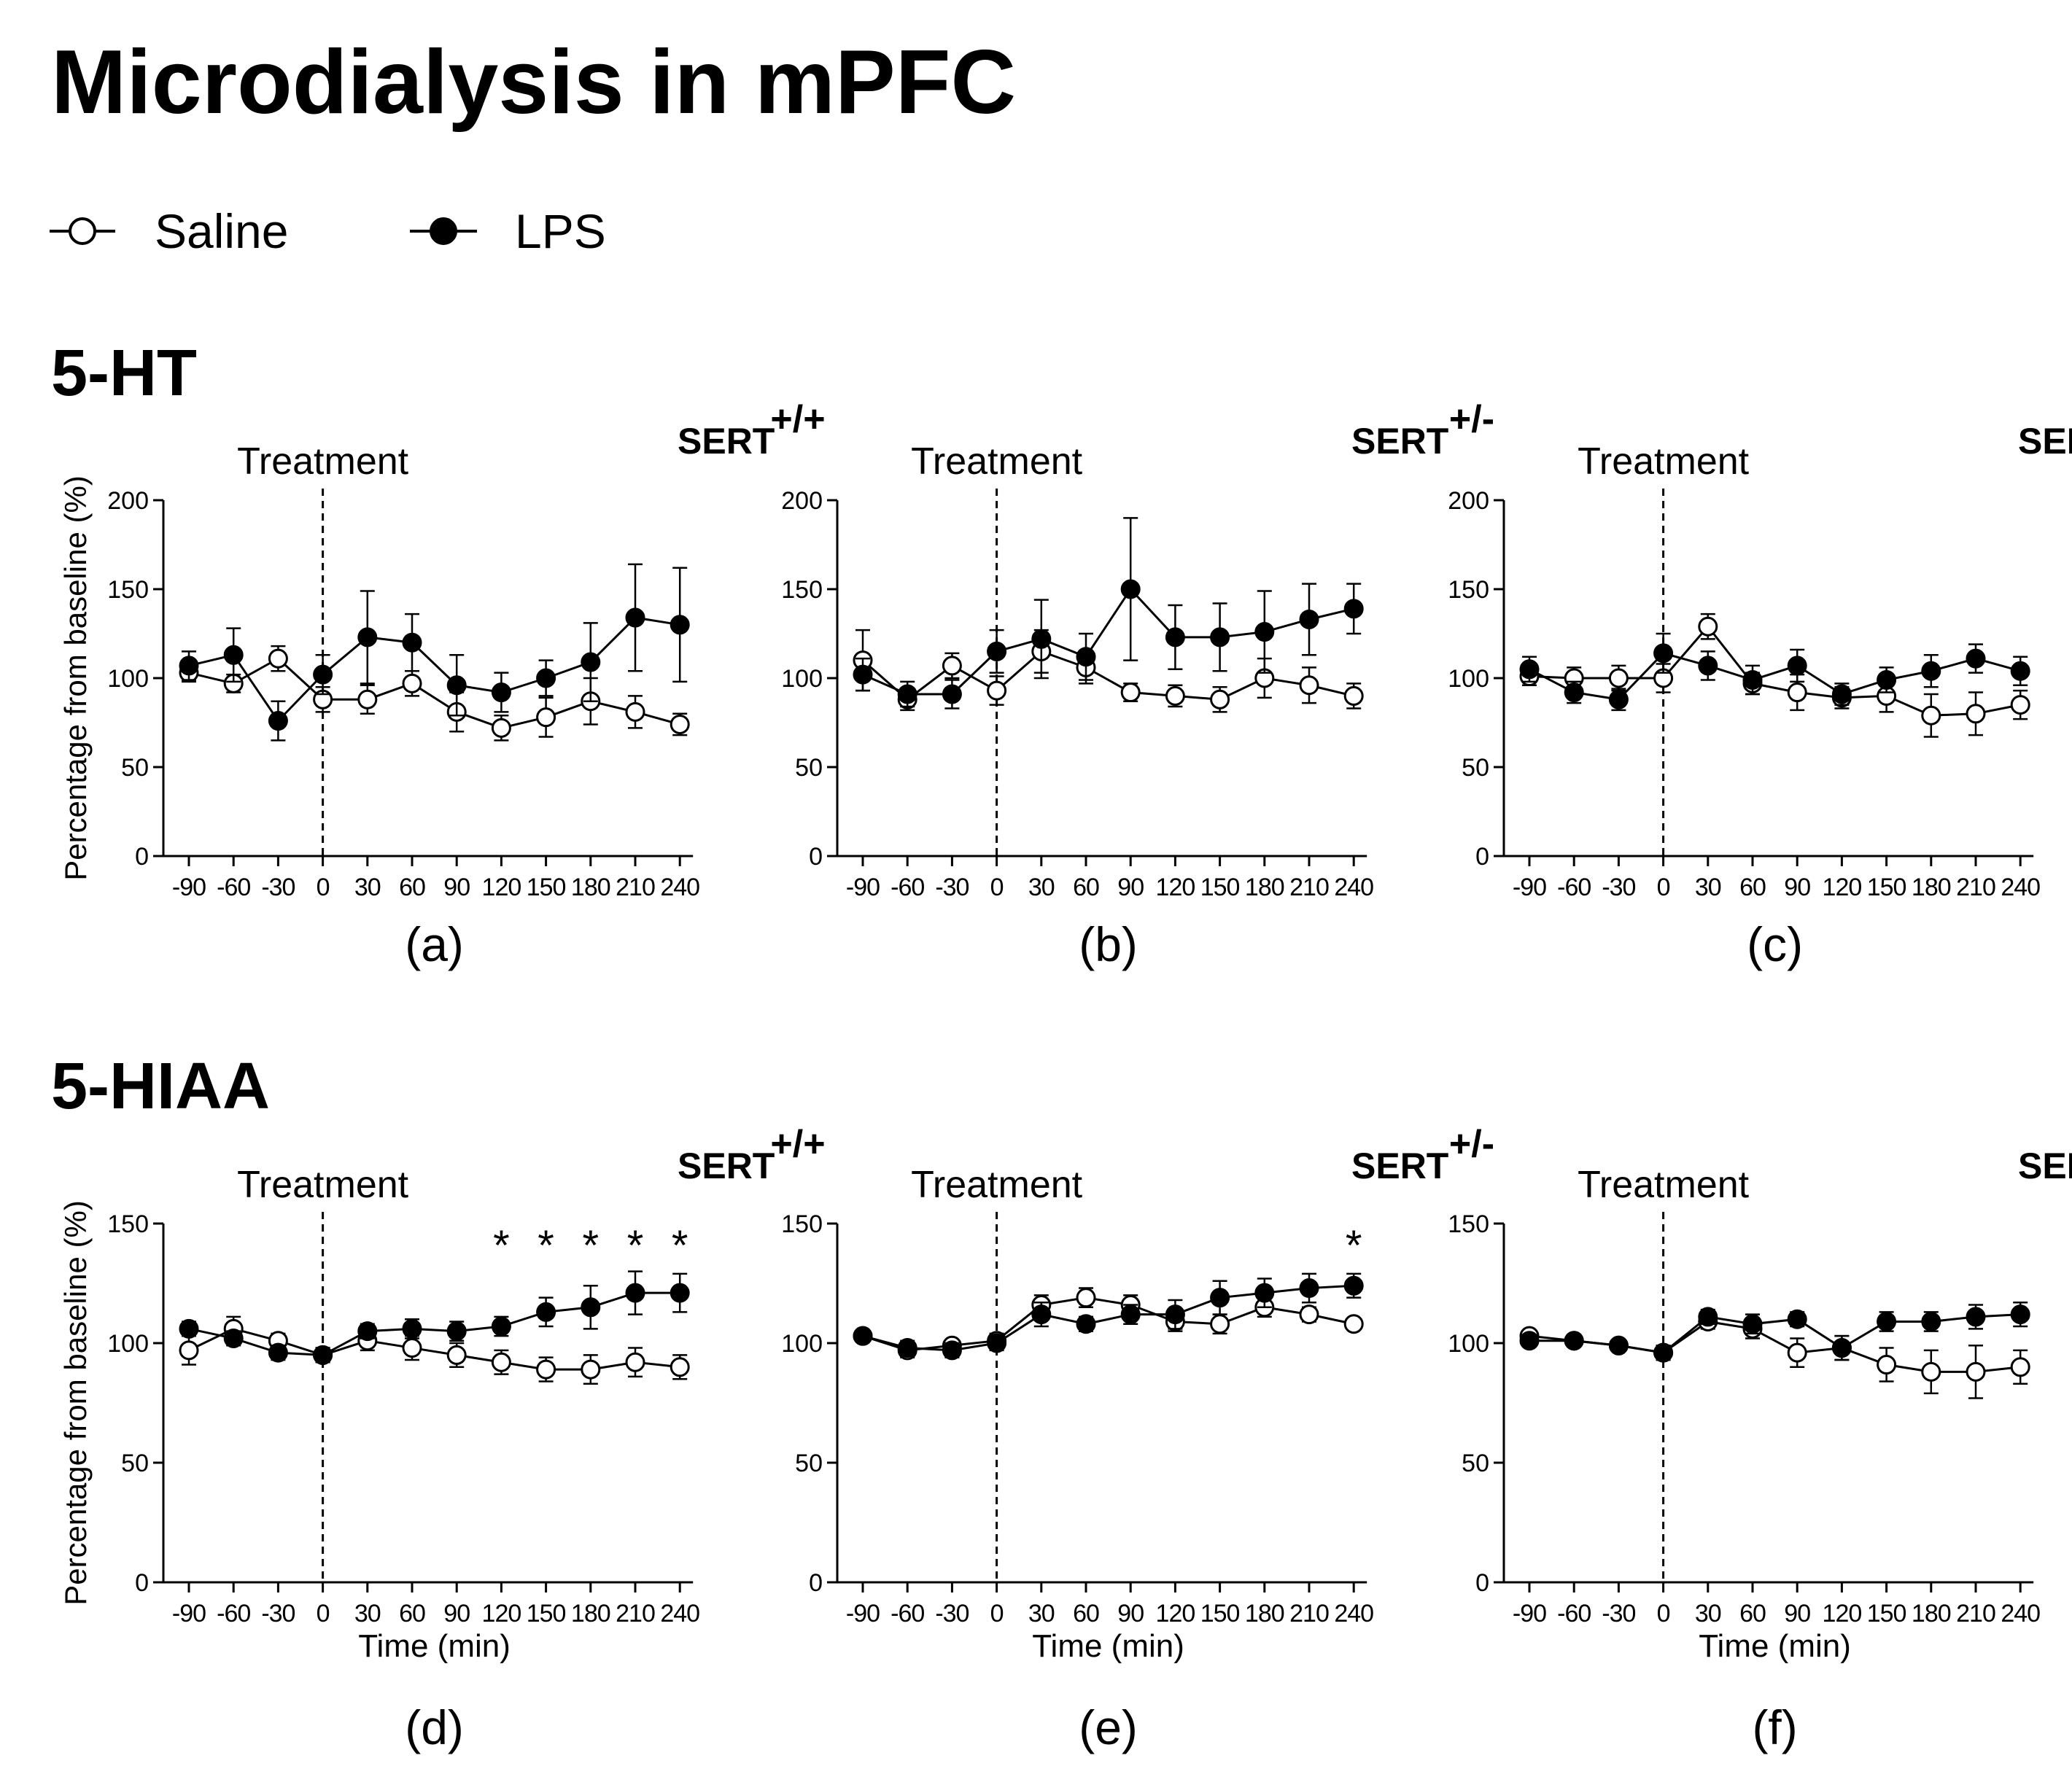  I want to click on panel-label: (e), so click(1108, 1727).